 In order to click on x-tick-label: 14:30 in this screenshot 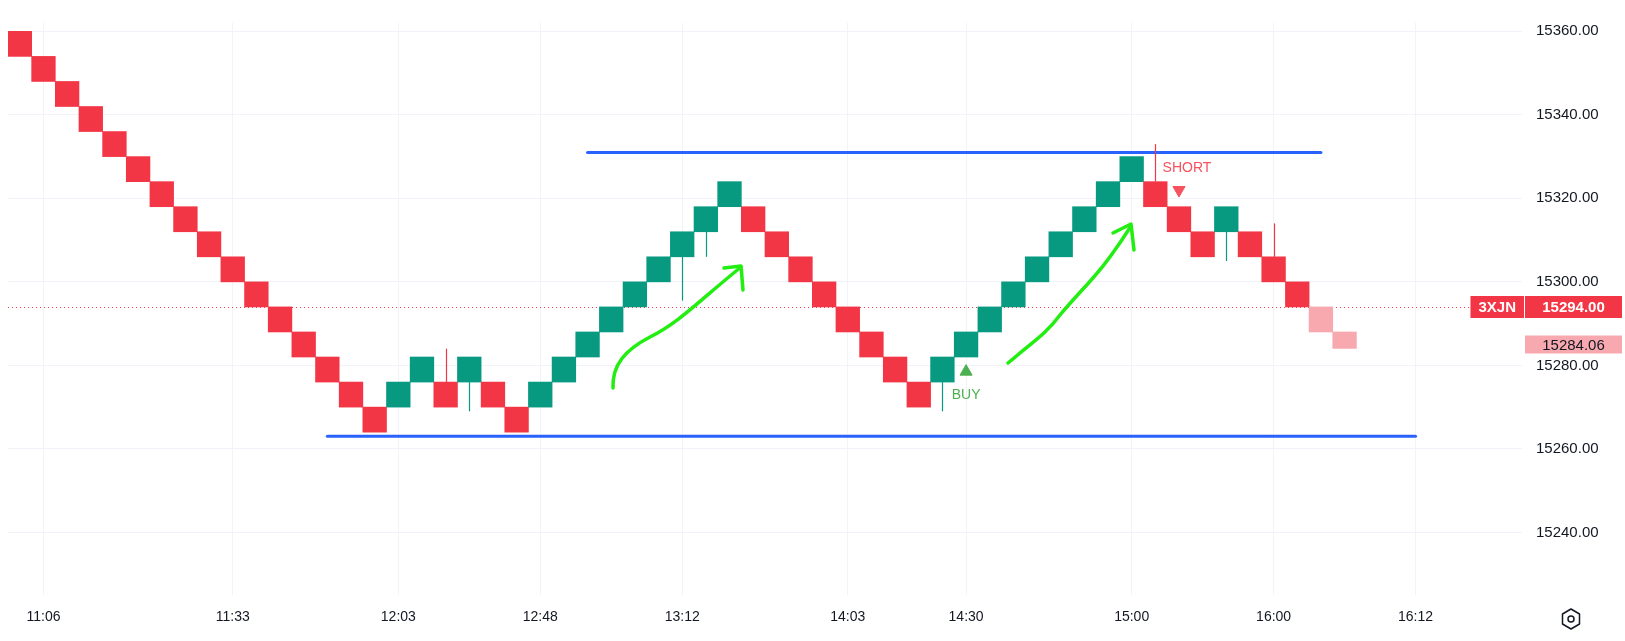, I will do `click(966, 616)`.